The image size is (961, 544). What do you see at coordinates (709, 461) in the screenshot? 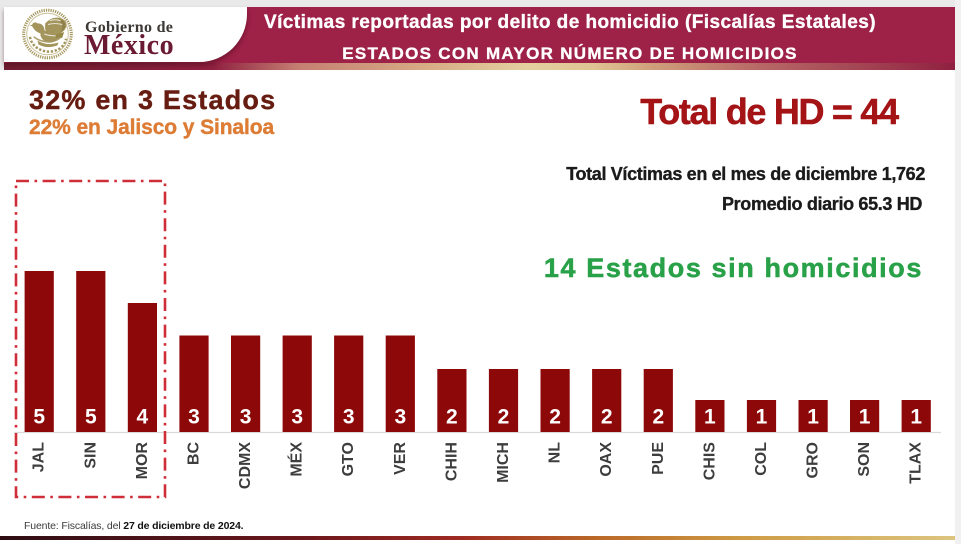
I see `svg-text: CHIS` at bounding box center [709, 461].